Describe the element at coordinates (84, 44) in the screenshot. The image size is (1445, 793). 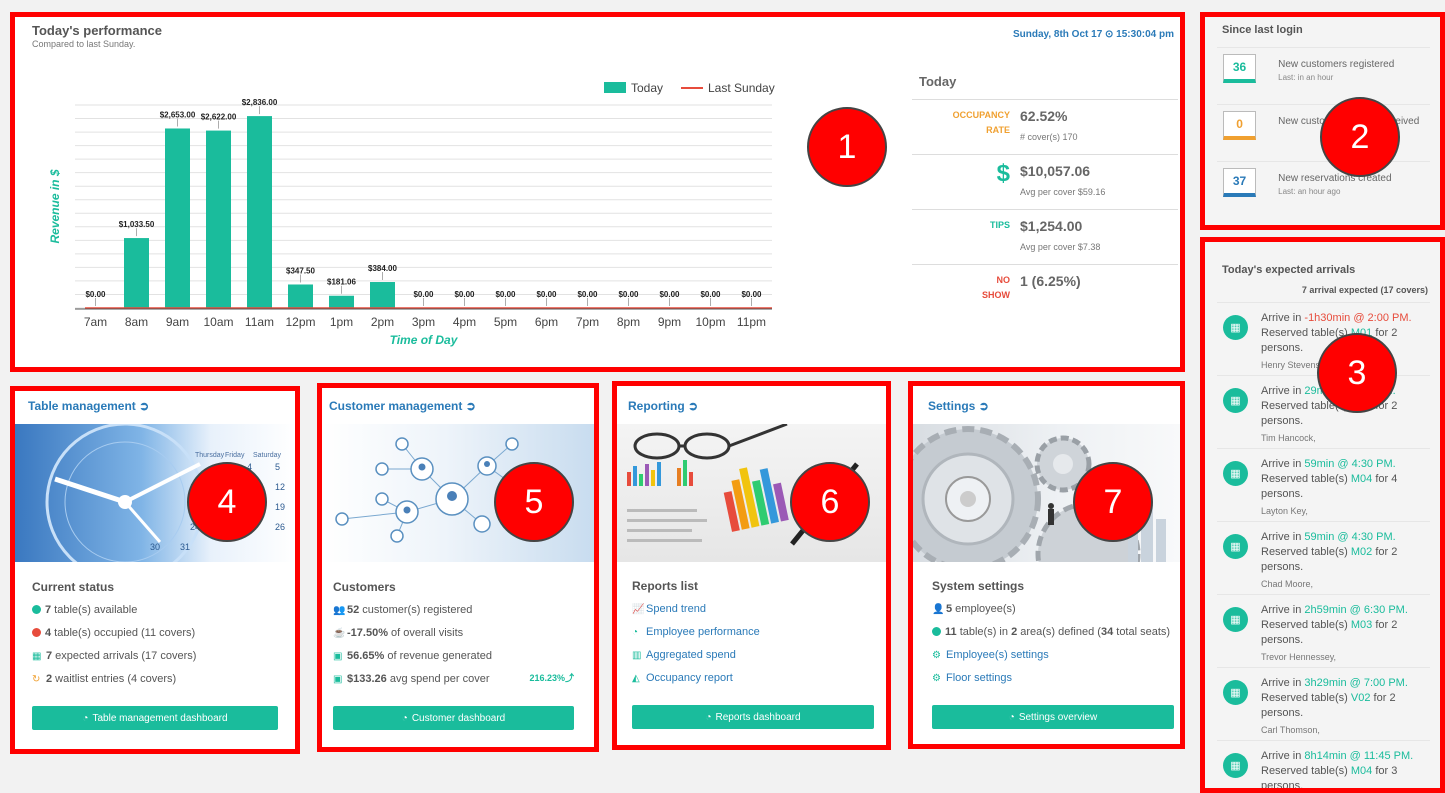
I see `performance-subtitle: Compared to last Sunday.` at that location.